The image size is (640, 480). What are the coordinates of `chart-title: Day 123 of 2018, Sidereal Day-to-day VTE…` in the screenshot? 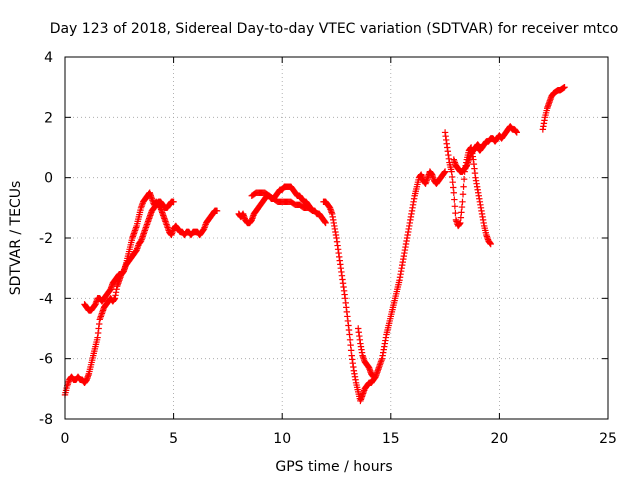 It's located at (334, 29).